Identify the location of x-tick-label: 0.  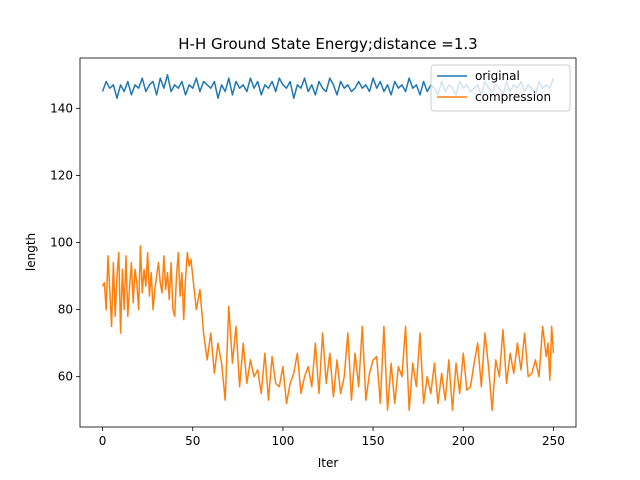
(103, 441).